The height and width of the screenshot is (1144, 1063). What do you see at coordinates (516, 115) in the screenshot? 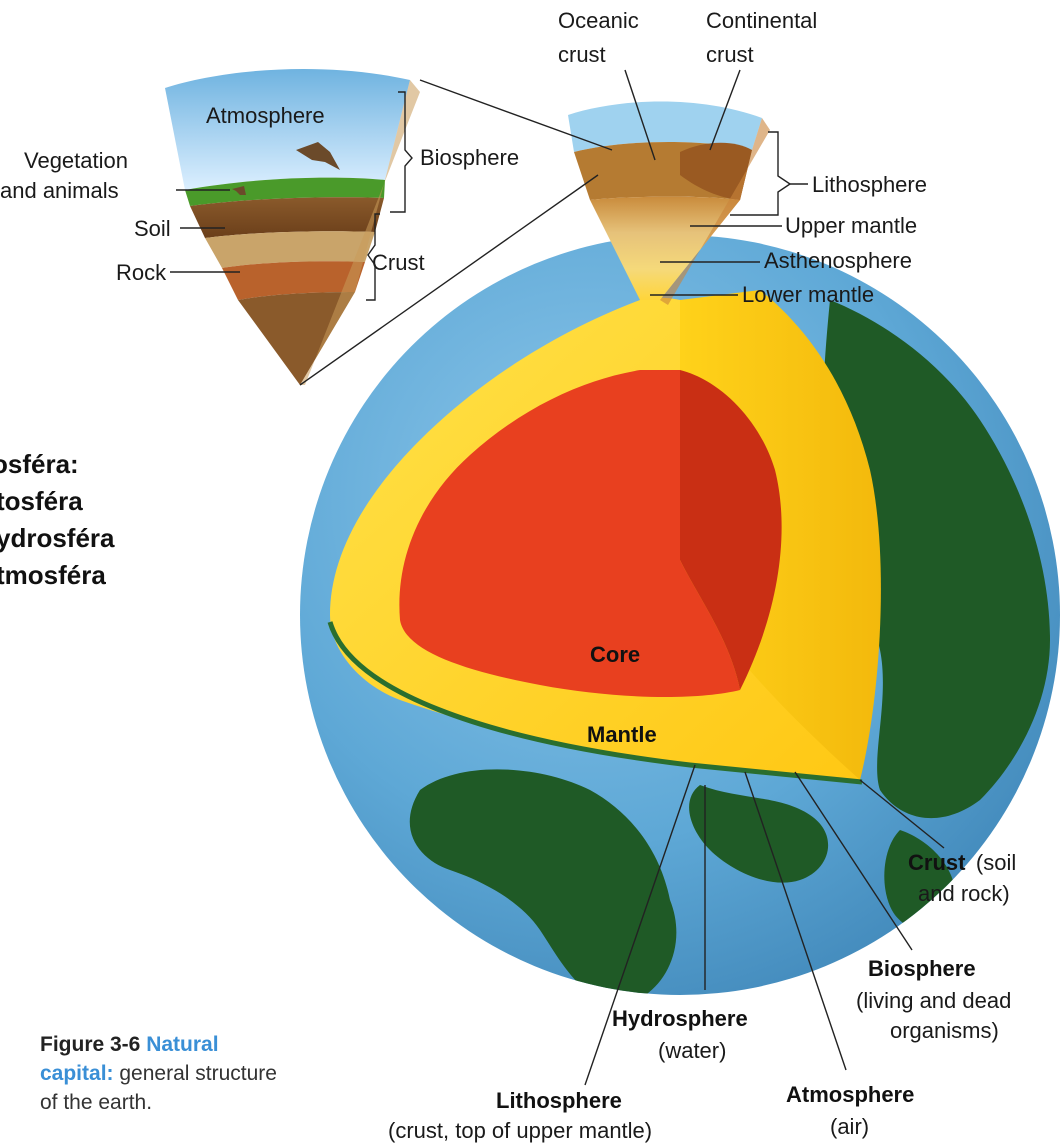
I see `connector-top` at bounding box center [516, 115].